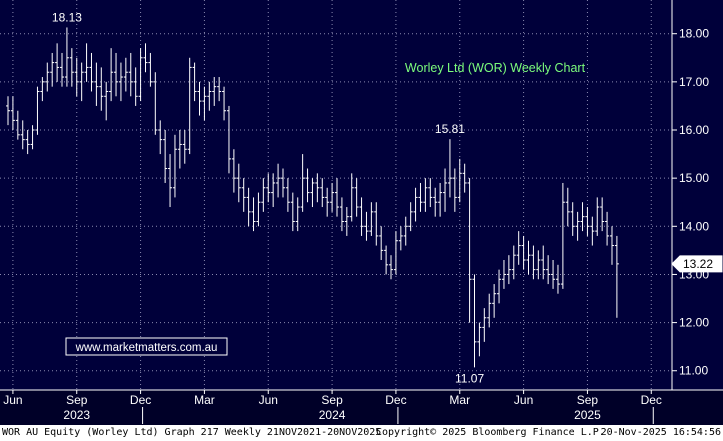  I want to click on y-tick-label: 18.00, so click(694, 34).